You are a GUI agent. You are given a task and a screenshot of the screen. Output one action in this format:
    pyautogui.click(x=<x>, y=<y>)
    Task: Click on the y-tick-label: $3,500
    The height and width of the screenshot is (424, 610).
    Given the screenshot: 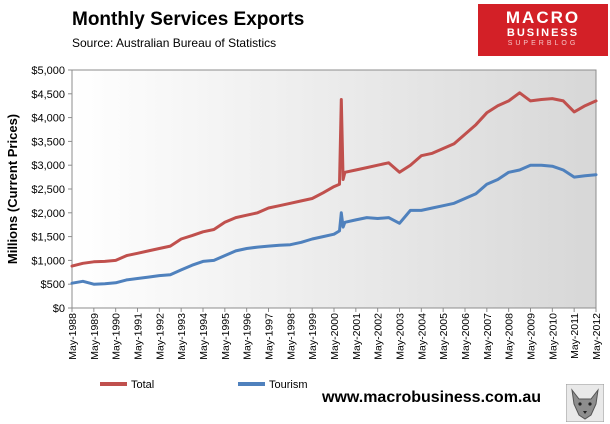 What is the action you would take?
    pyautogui.click(x=48, y=142)
    